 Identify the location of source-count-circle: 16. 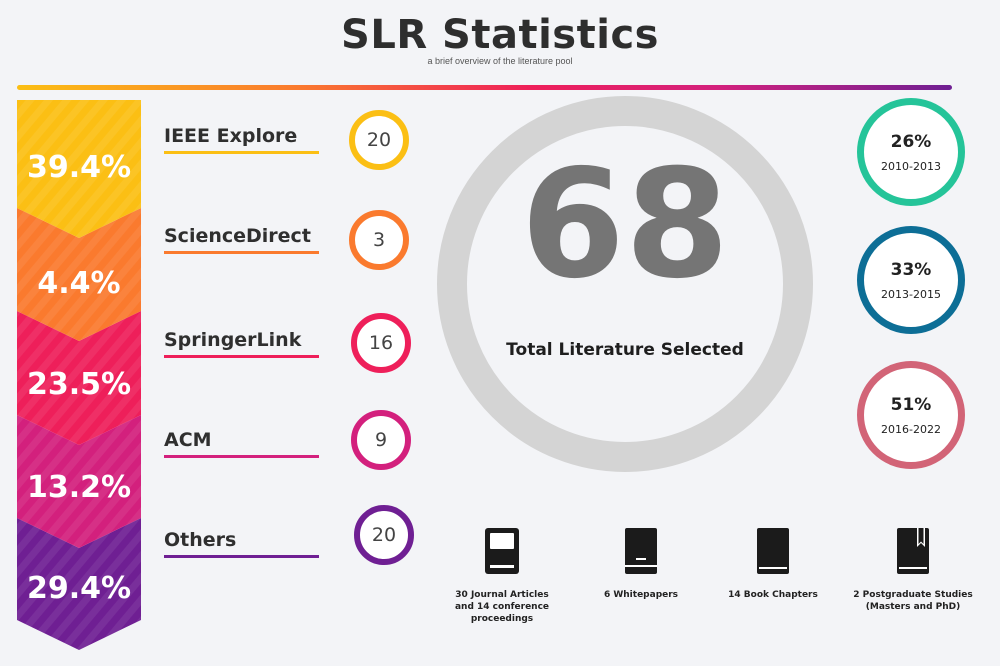
(381, 343).